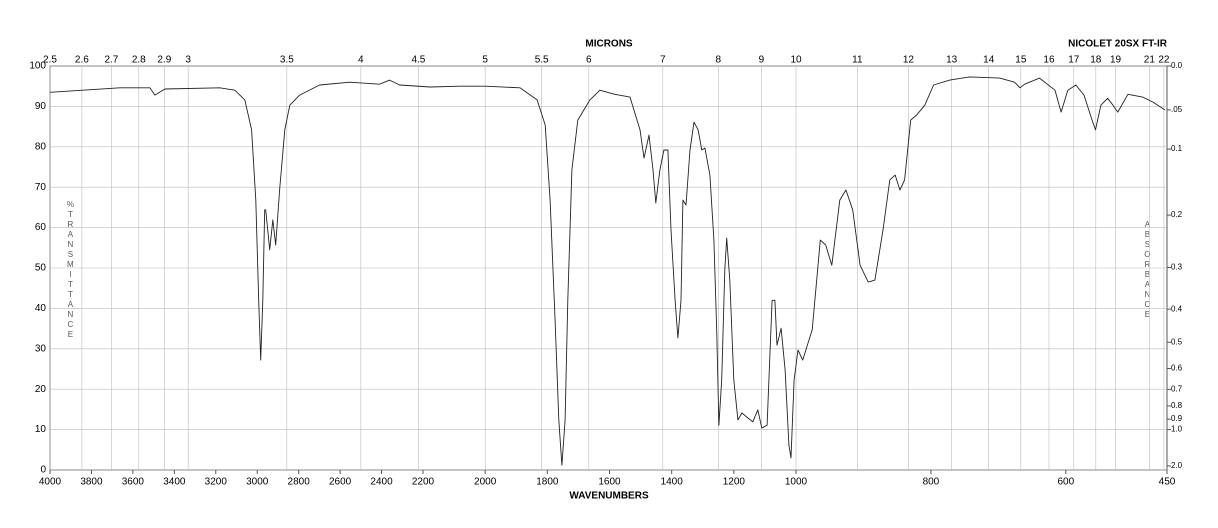 This screenshot has width=1218, height=528. What do you see at coordinates (762, 60) in the screenshot?
I see `x2-tick-label: 9` at bounding box center [762, 60].